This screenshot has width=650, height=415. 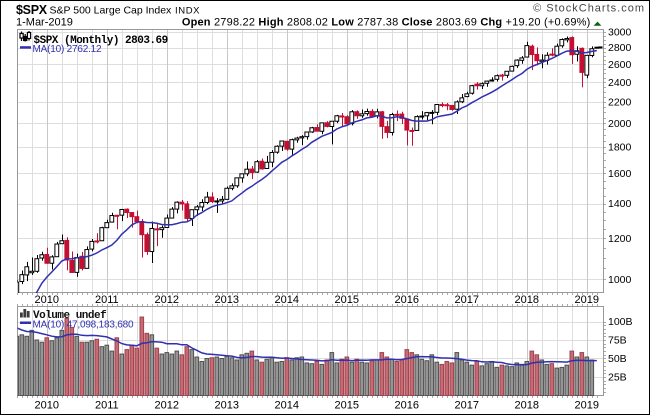 What do you see at coordinates (620, 239) in the screenshot?
I see `svg-text: 1200` at bounding box center [620, 239].